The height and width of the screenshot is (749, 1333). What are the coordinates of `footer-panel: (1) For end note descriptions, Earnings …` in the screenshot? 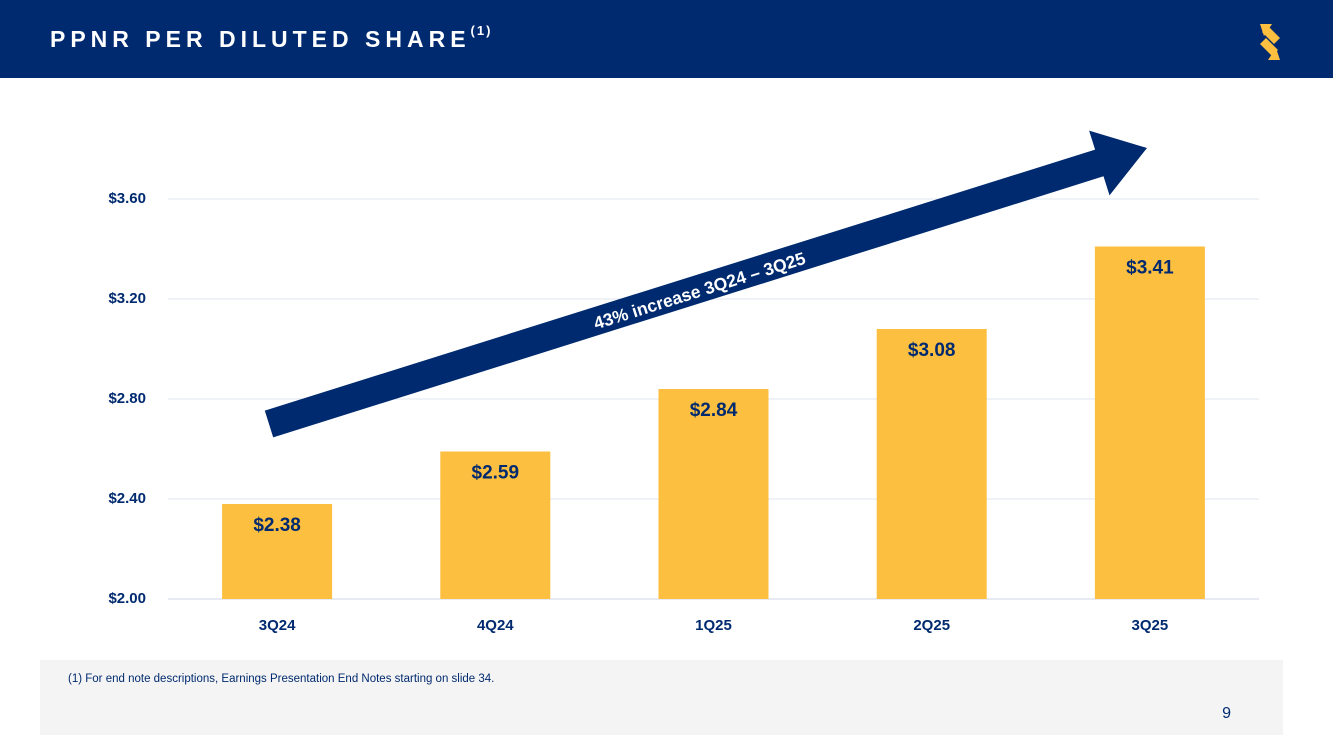 It's located at (661, 697).